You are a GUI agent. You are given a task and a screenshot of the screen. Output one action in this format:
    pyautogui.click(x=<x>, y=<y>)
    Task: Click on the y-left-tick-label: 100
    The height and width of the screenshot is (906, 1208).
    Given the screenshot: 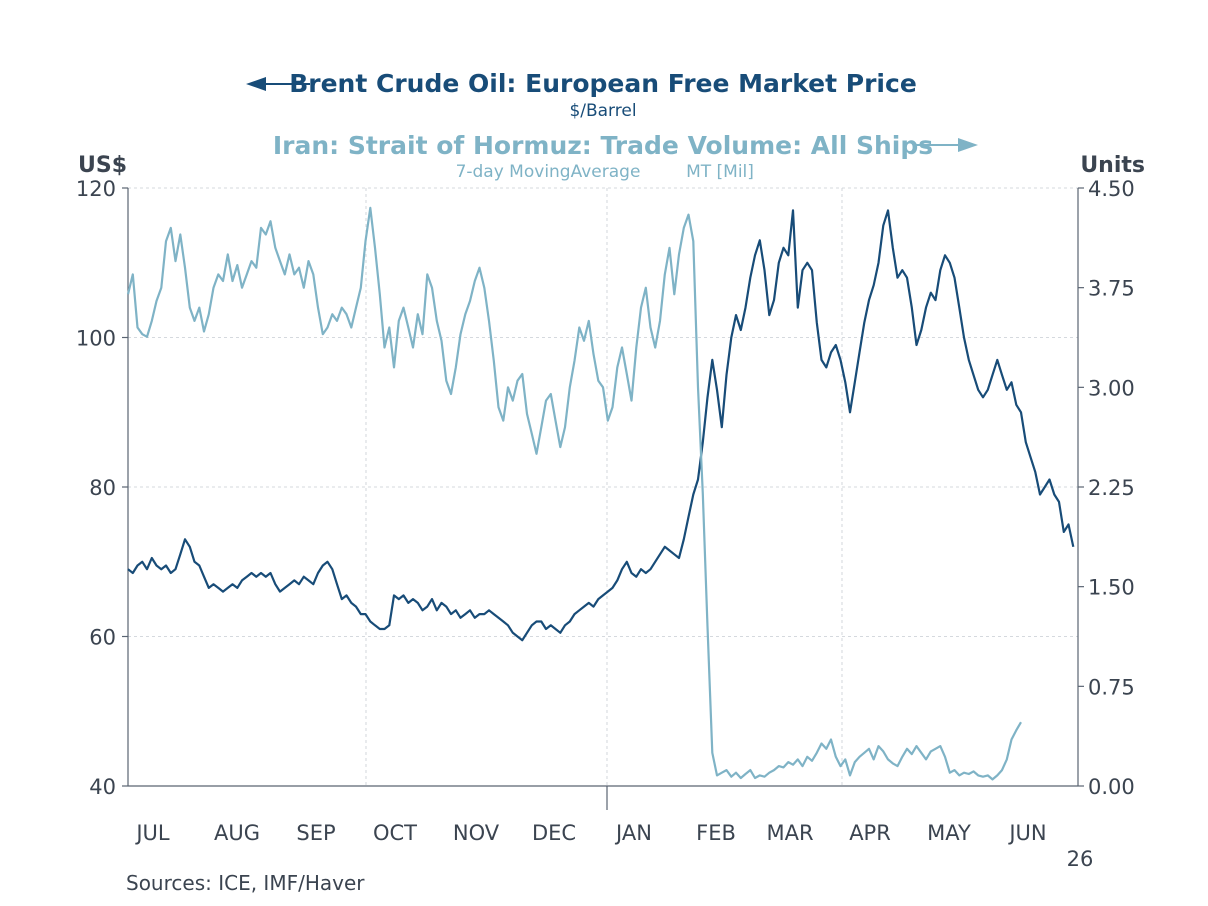 What is the action you would take?
    pyautogui.click(x=96, y=339)
    